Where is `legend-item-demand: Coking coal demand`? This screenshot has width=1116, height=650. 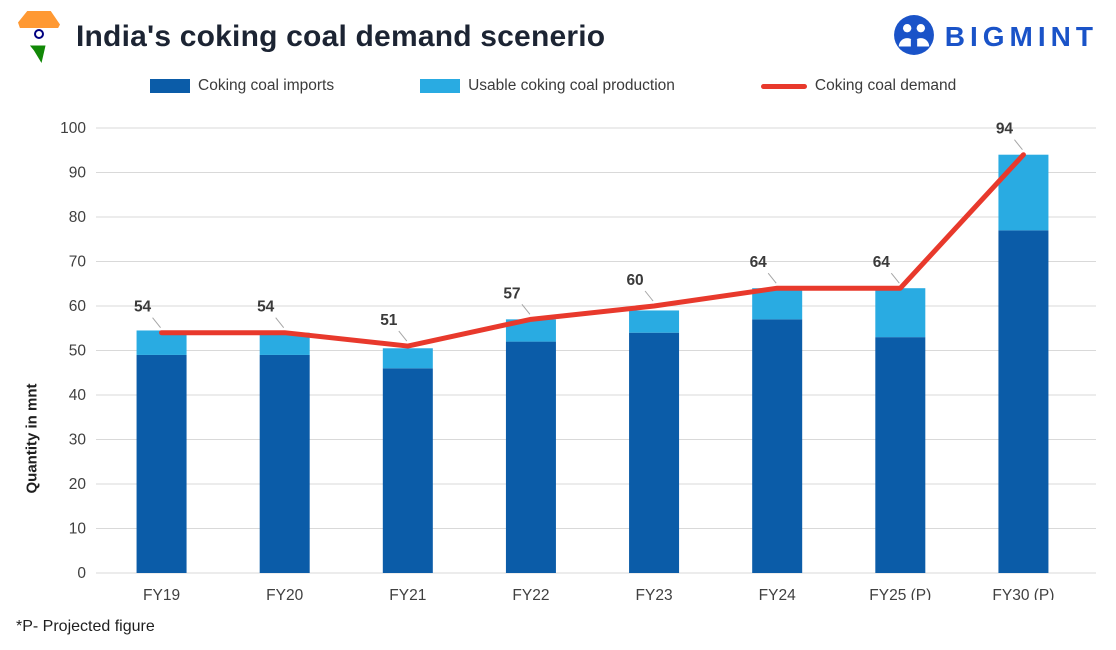 legend-item-demand: Coking coal demand is located at coordinates (858, 86).